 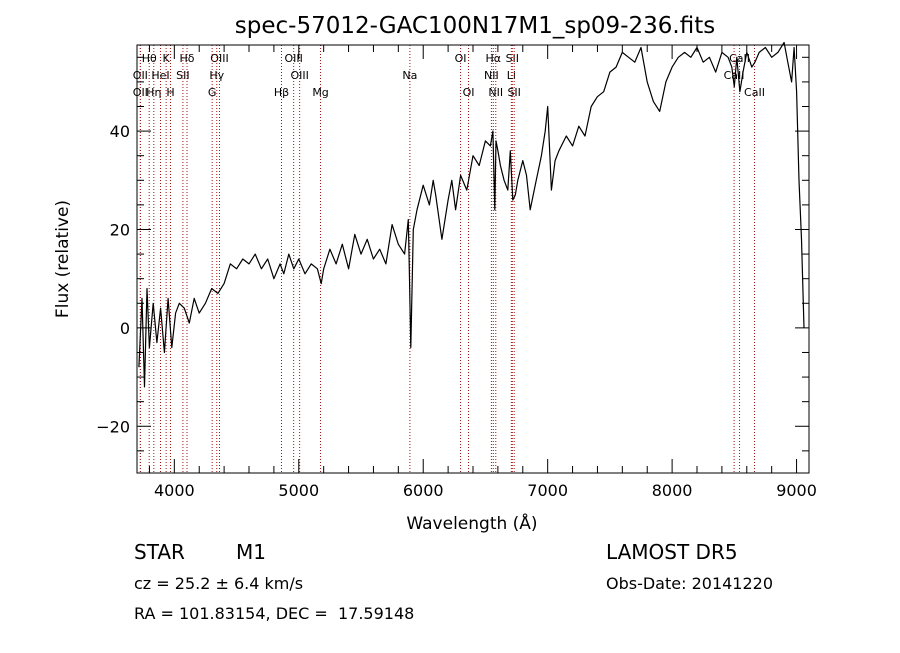 What do you see at coordinates (160, 75) in the screenshot?
I see `spectral-line-label: HeI` at bounding box center [160, 75].